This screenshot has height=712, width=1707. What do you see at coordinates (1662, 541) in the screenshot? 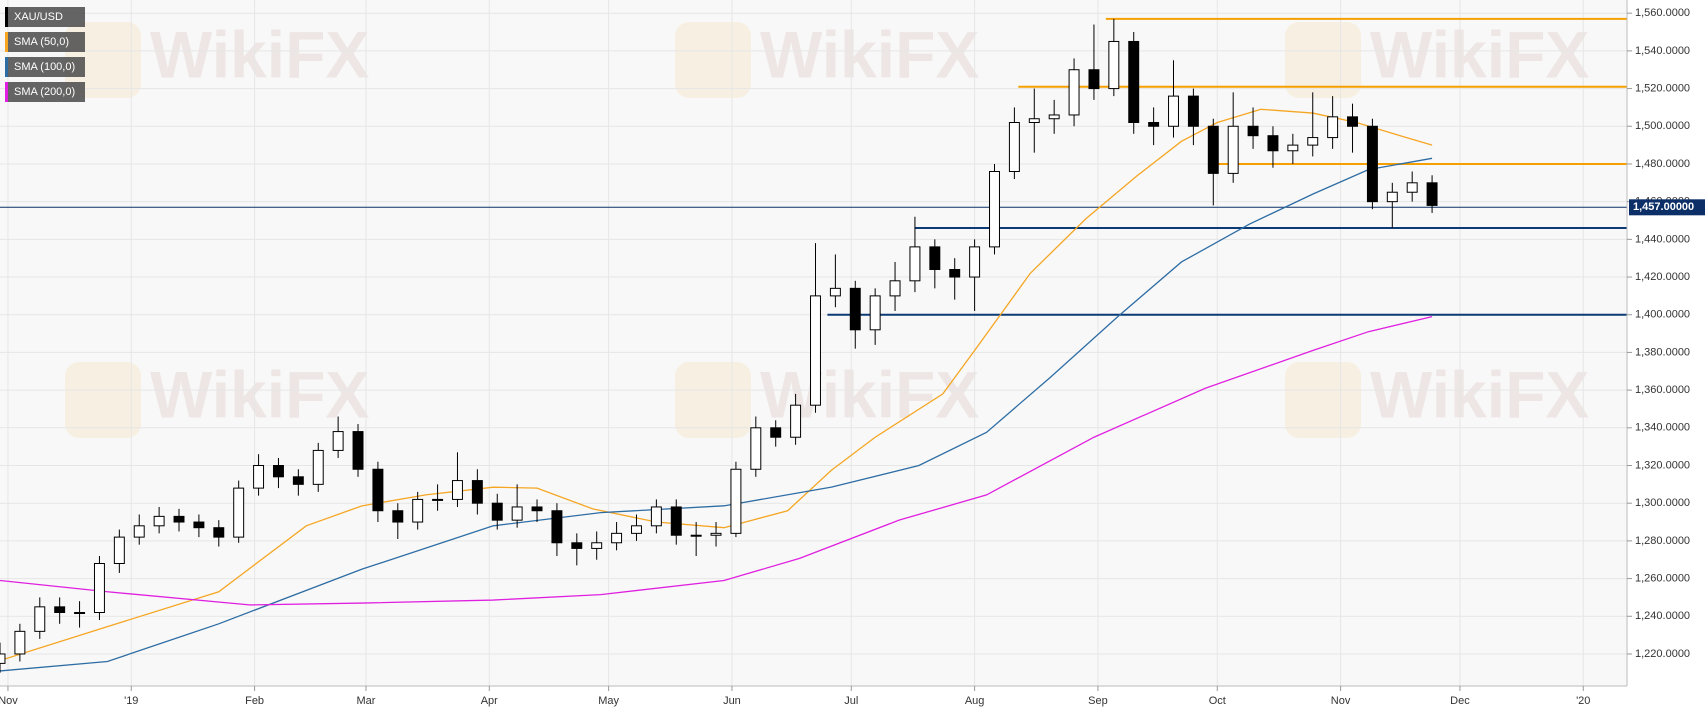
I see `y-tick-label: 1,280.0000` at bounding box center [1662, 541].